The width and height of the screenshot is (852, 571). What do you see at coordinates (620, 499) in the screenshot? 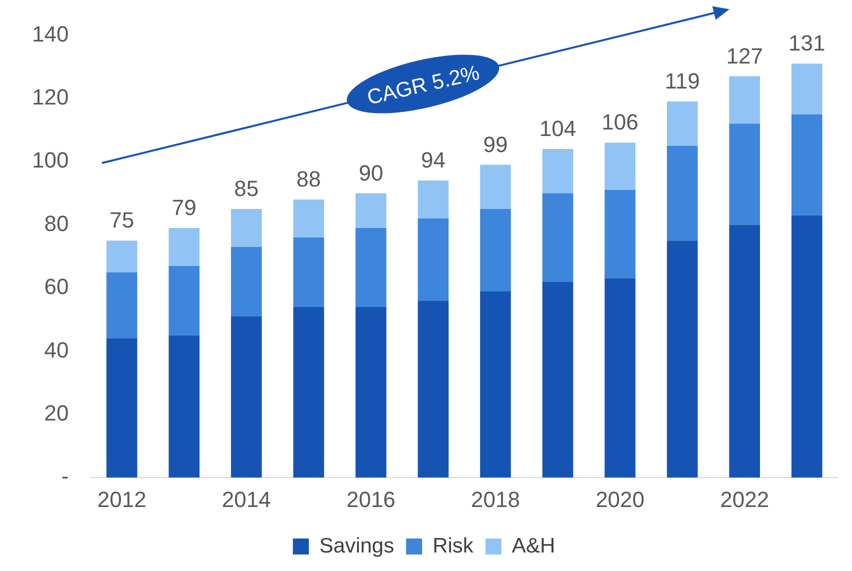
I see `x-tick-label: 2020` at bounding box center [620, 499].